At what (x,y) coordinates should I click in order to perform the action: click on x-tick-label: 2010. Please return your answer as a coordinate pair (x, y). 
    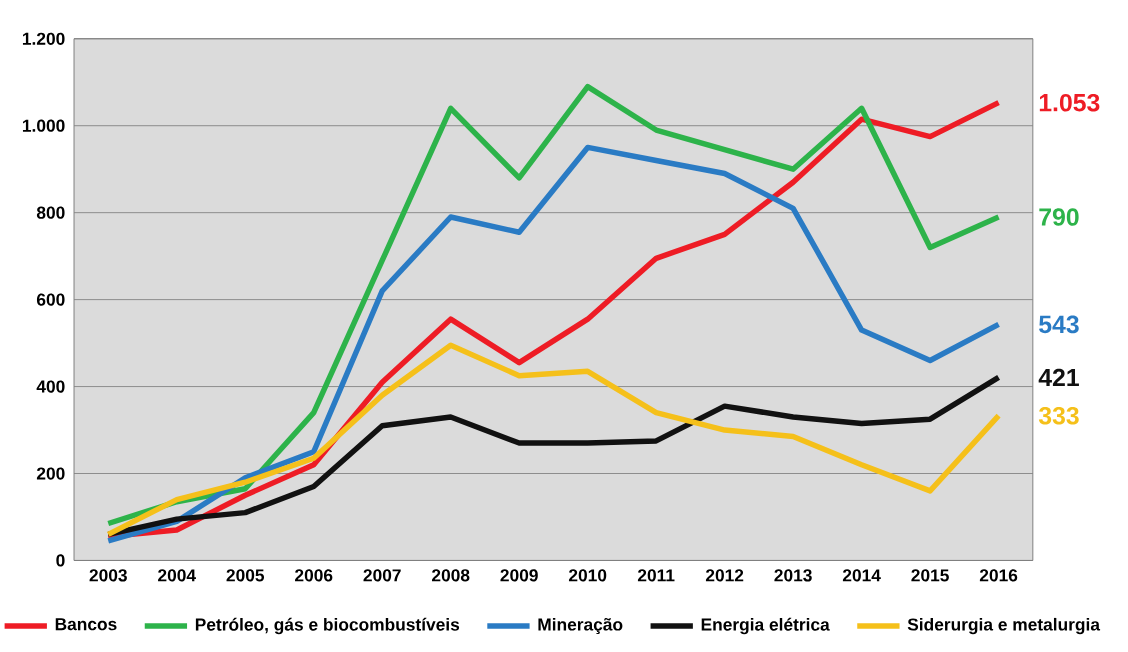
    Looking at the image, I should click on (587, 575).